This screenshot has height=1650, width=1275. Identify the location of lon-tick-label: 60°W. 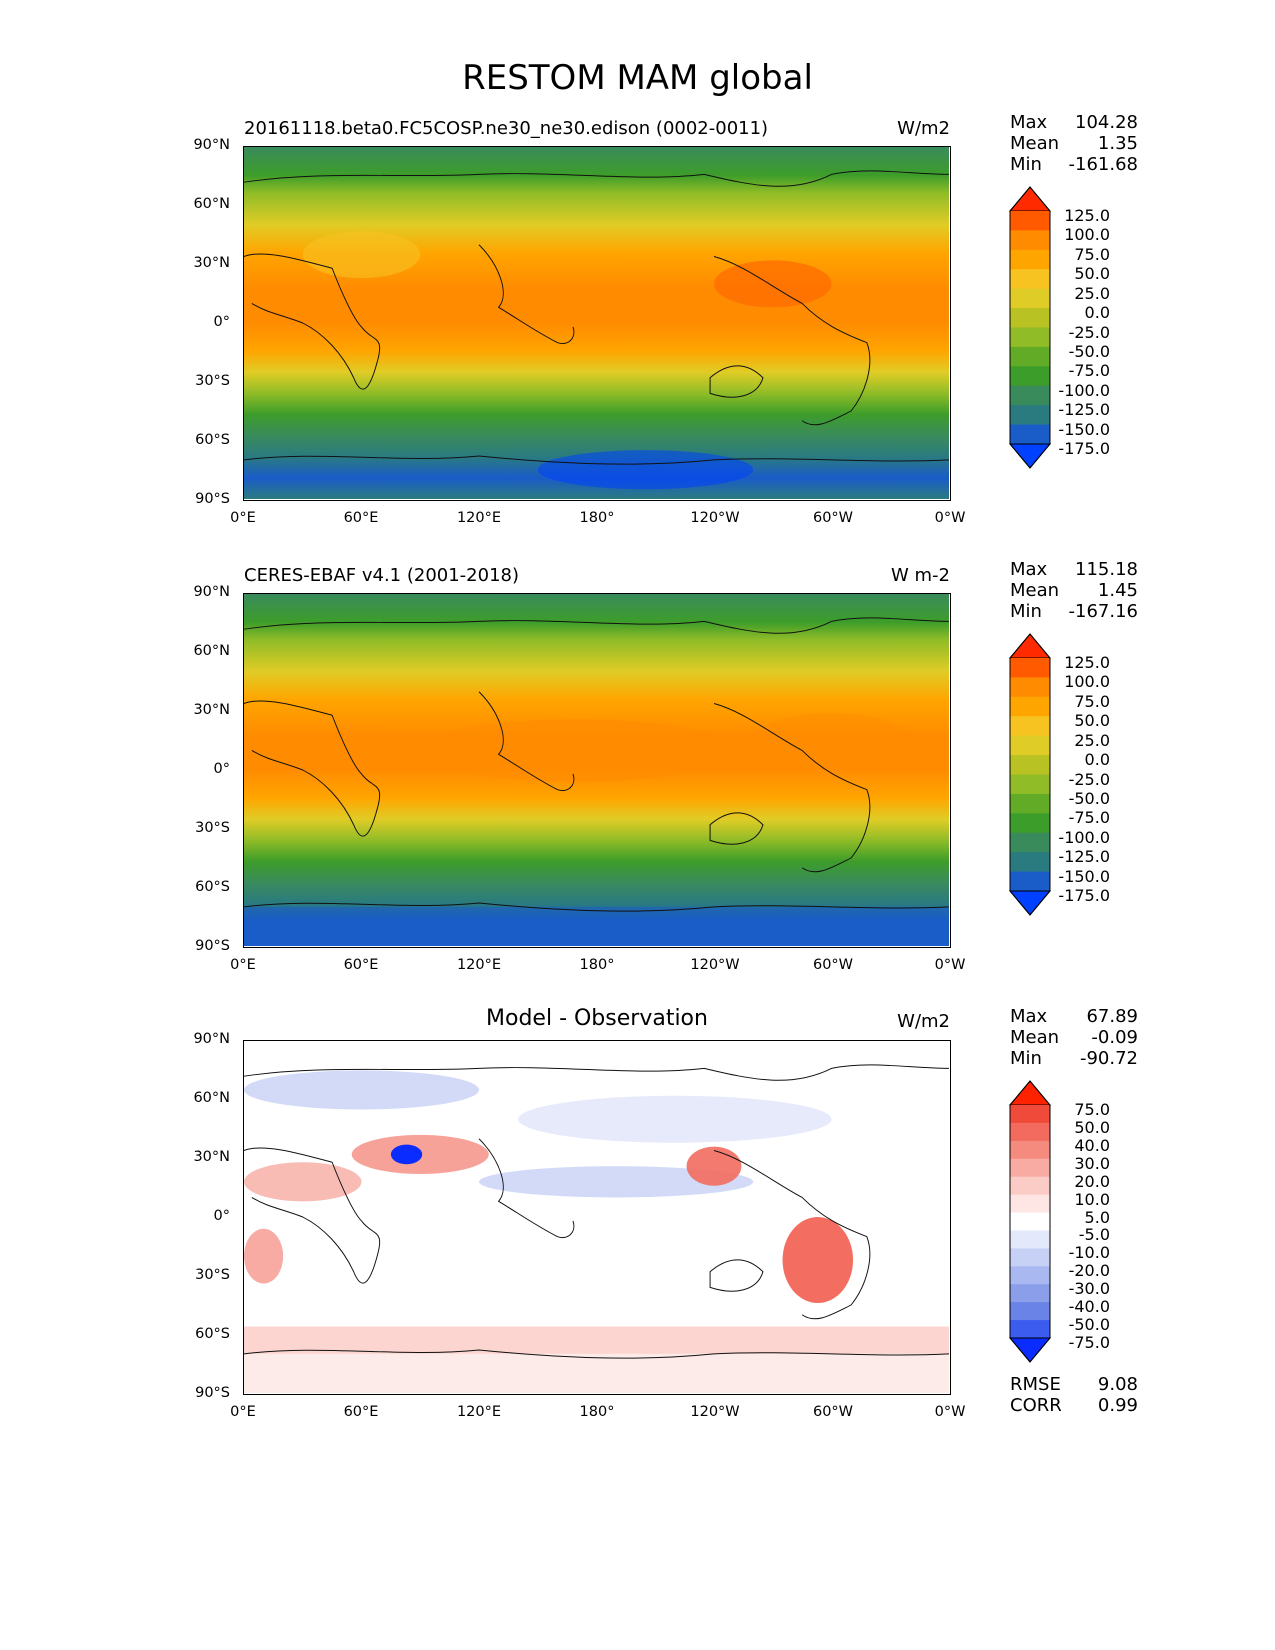
(833, 1412).